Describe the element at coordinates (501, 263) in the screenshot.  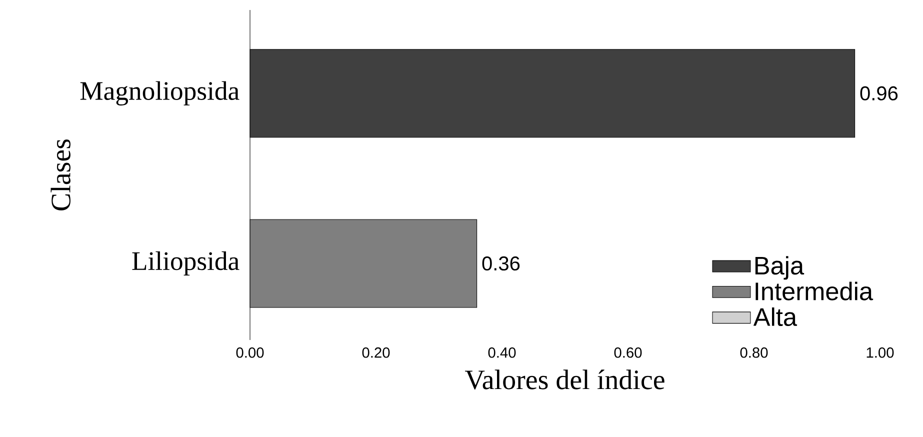
I see `data-label: 0.36` at that location.